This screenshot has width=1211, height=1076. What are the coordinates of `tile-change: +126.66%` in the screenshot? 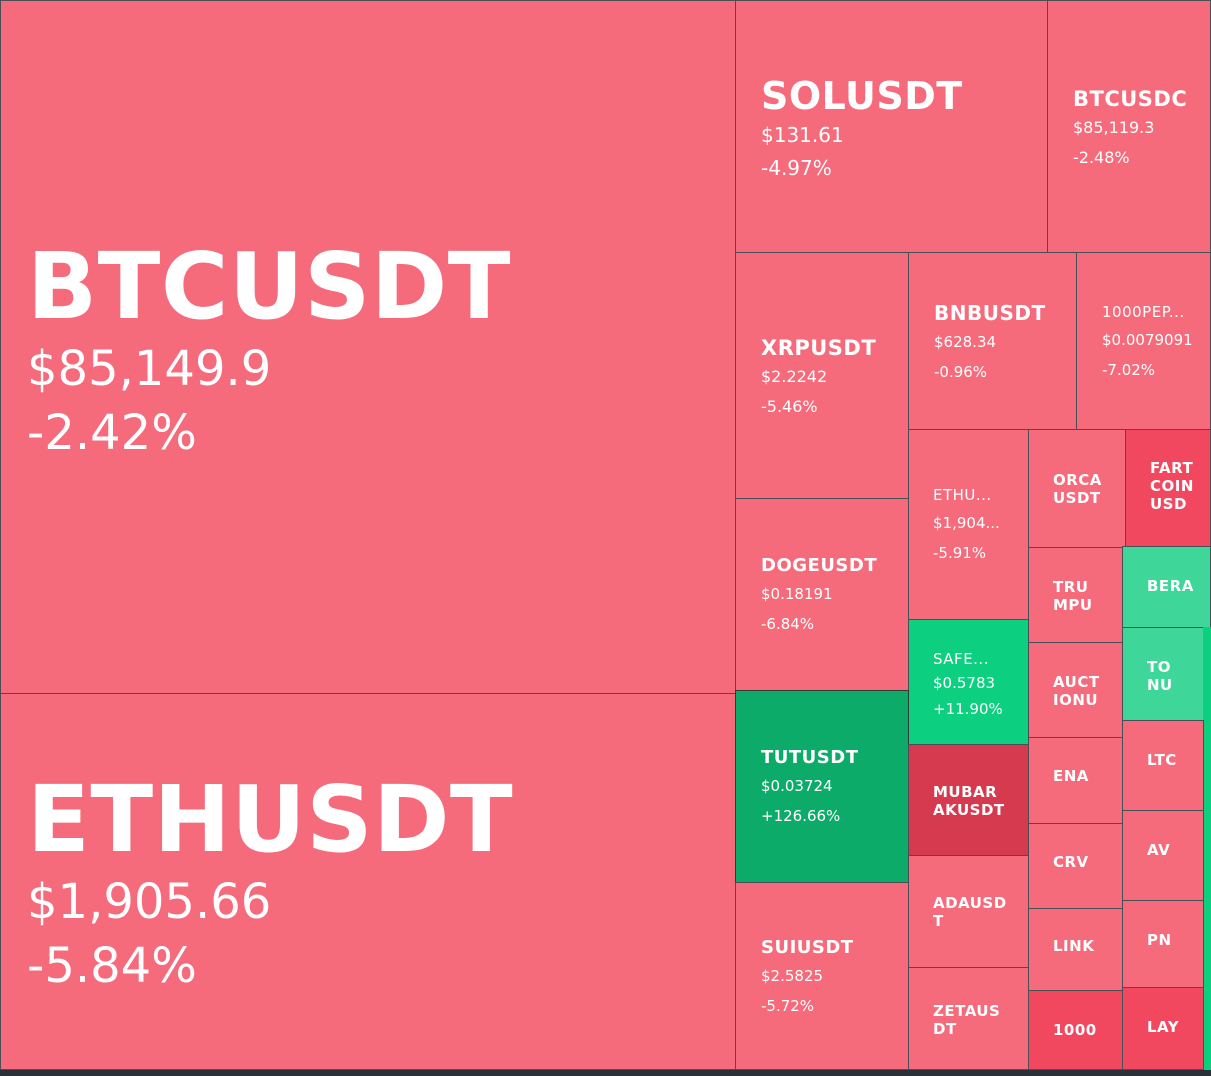 It's located at (801, 816).